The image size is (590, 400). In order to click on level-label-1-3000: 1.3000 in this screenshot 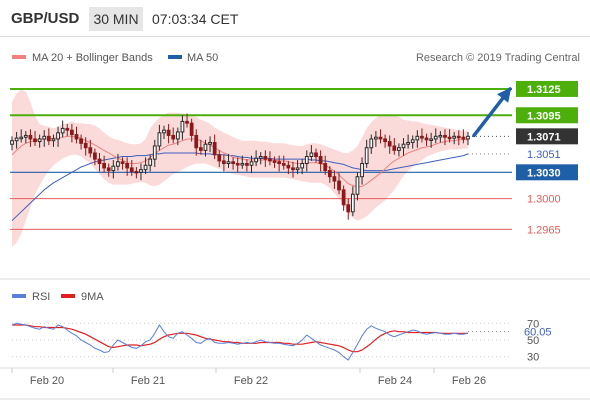, I will do `click(544, 200)`.